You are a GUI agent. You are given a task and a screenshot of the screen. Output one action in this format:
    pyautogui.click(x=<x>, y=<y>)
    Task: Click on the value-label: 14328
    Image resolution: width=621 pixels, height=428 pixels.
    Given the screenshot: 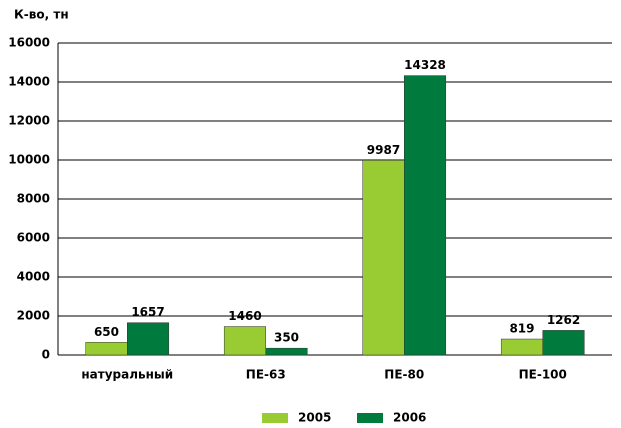 What is the action you would take?
    pyautogui.click(x=425, y=65)
    